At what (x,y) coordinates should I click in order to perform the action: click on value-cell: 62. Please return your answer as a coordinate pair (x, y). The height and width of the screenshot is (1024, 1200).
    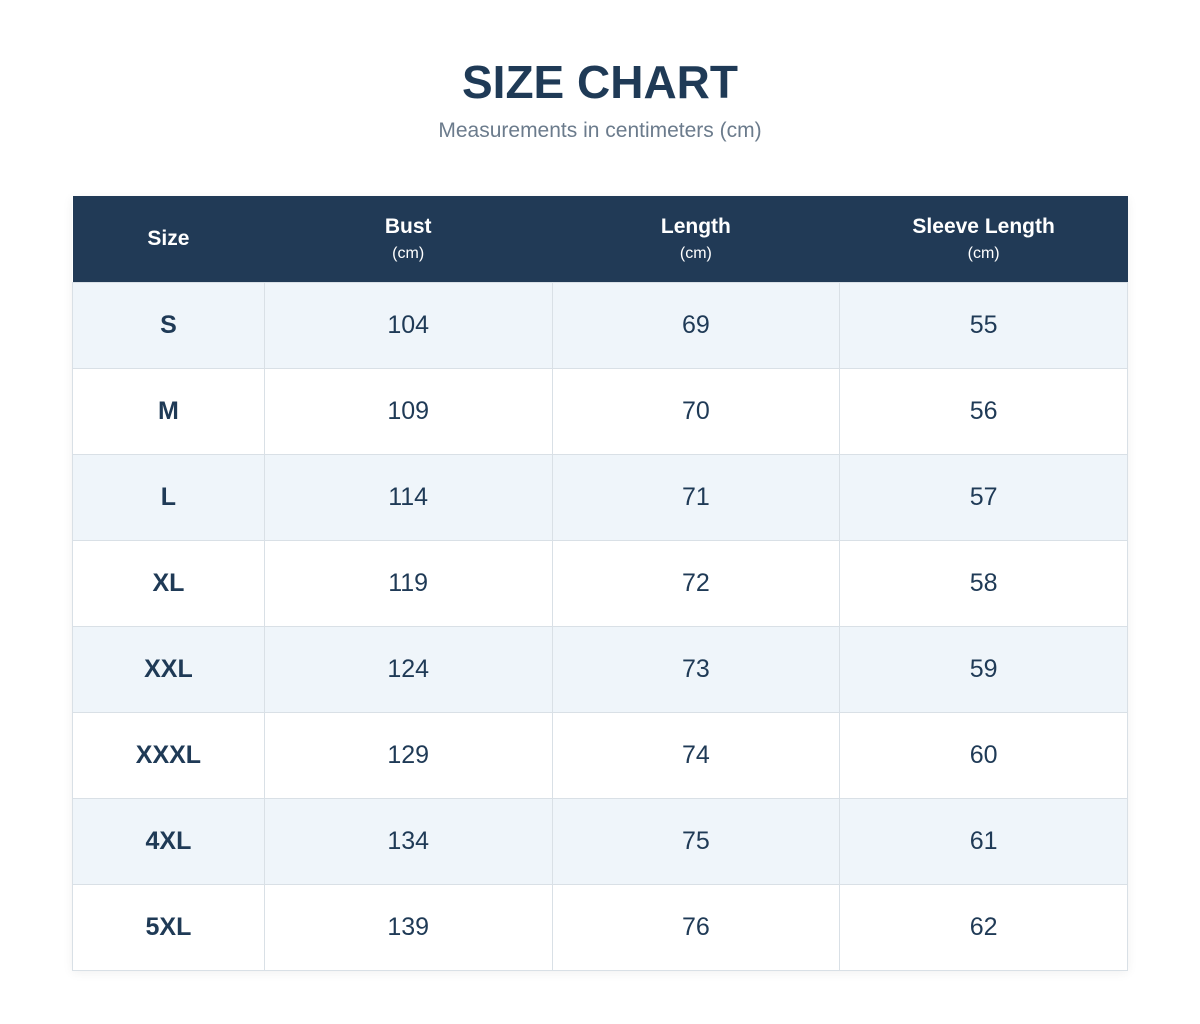
    Looking at the image, I should click on (983, 927).